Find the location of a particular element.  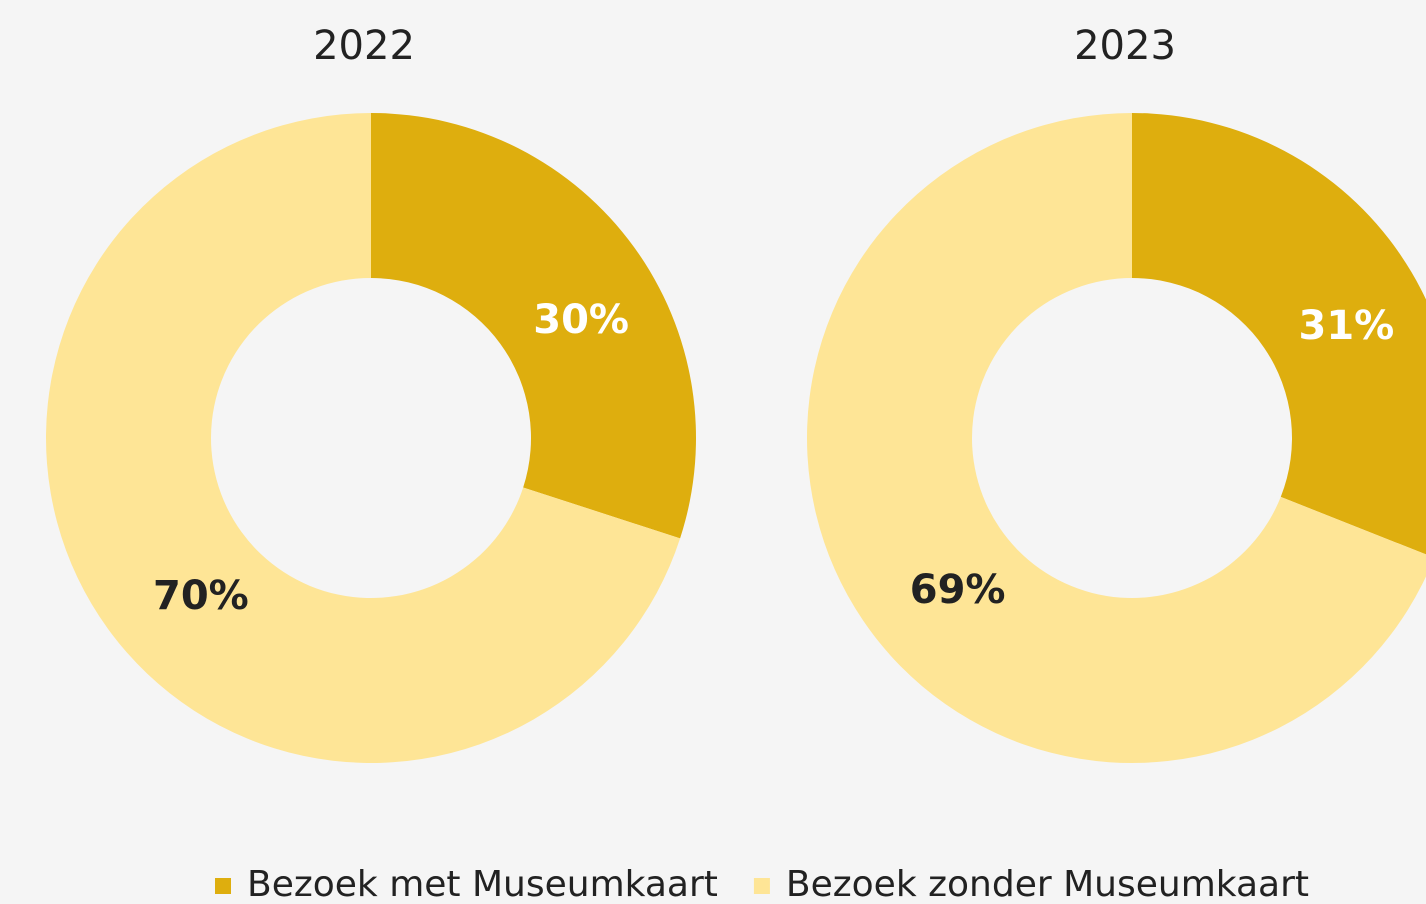

chart-title: 2023 is located at coordinates (1125, 46).